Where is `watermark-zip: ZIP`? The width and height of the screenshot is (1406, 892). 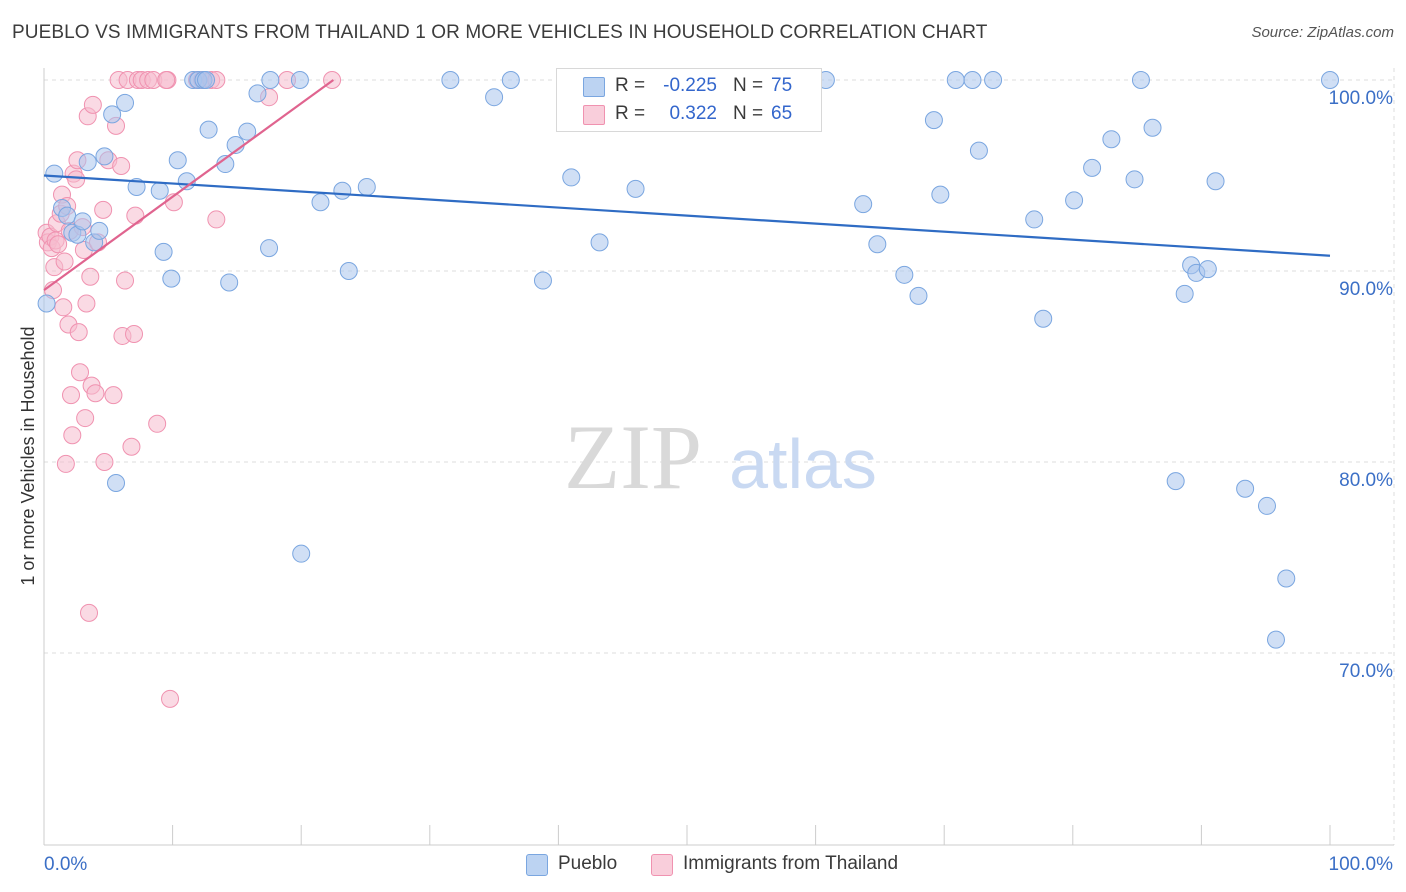
watermark-zip: ZIP is located at coordinates (633, 457).